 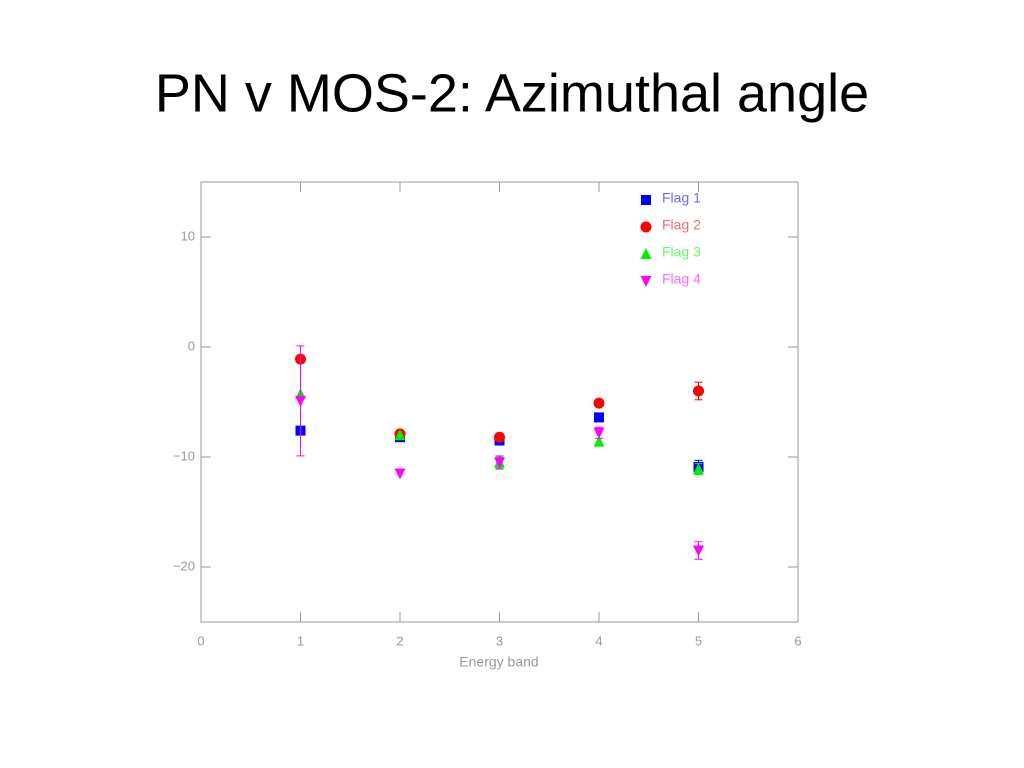 What do you see at coordinates (399, 640) in the screenshot?
I see `x-tick-label: 2` at bounding box center [399, 640].